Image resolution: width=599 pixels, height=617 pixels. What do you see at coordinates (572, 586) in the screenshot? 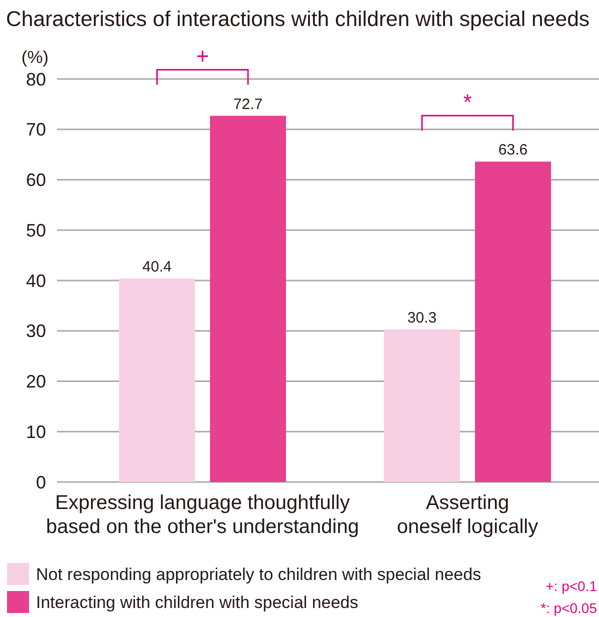
I see `text: +: p<0.1` at bounding box center [572, 586].